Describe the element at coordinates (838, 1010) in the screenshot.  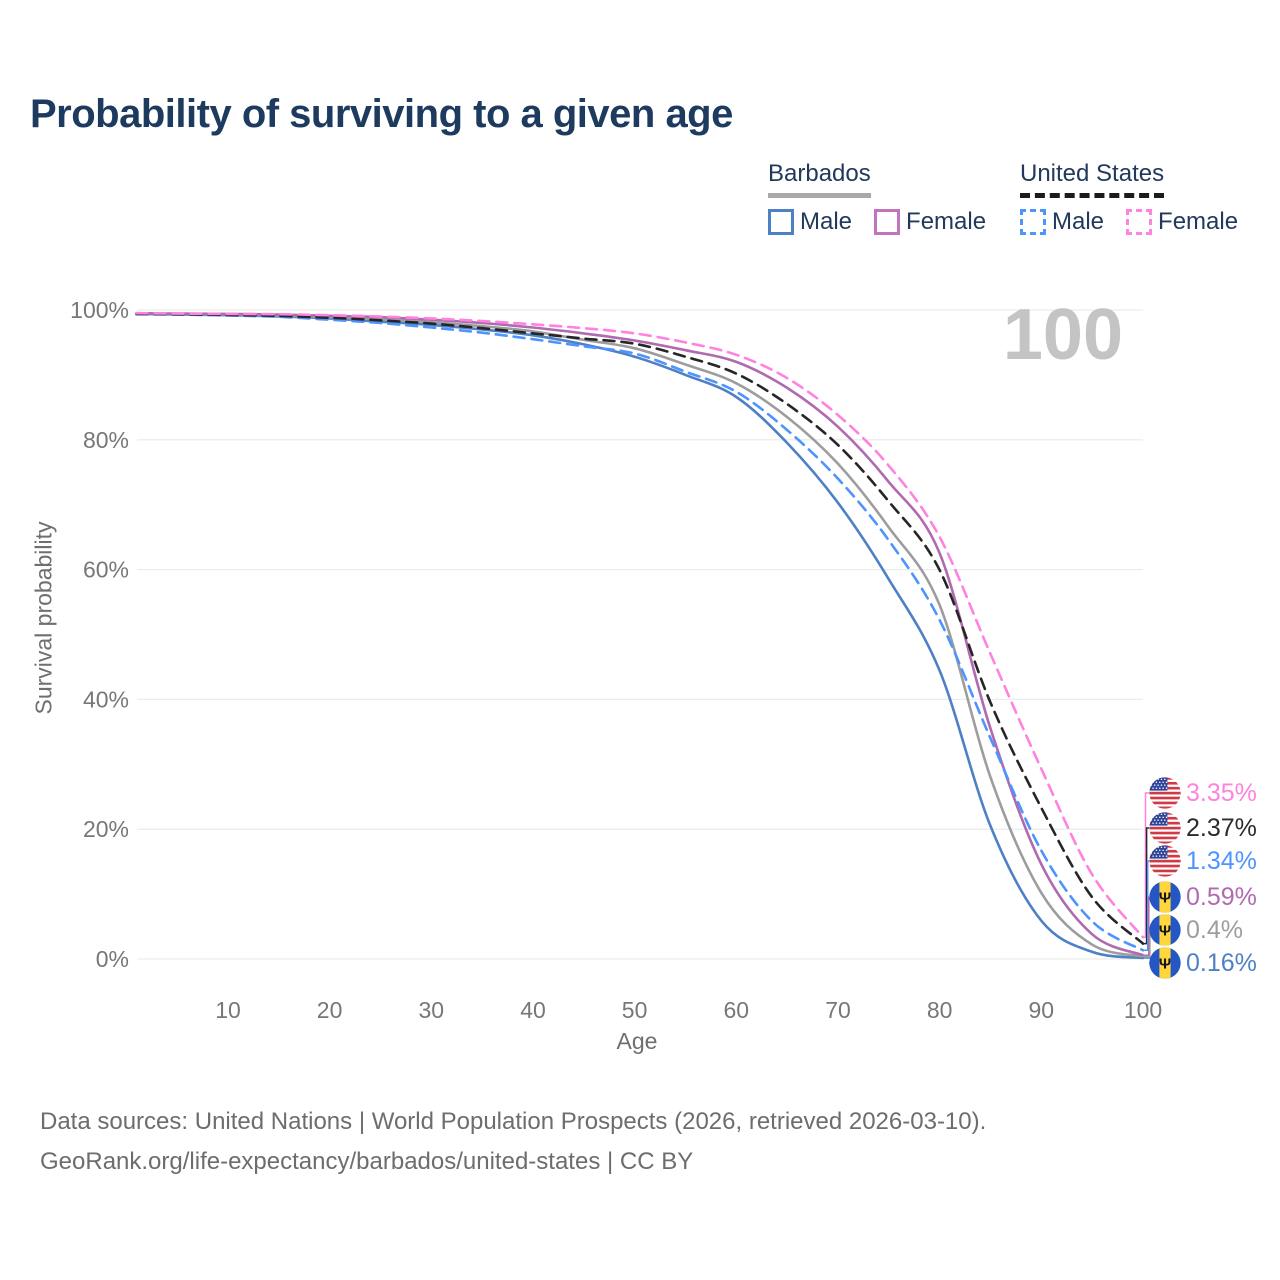
I see `x-tick-label: 70` at that location.